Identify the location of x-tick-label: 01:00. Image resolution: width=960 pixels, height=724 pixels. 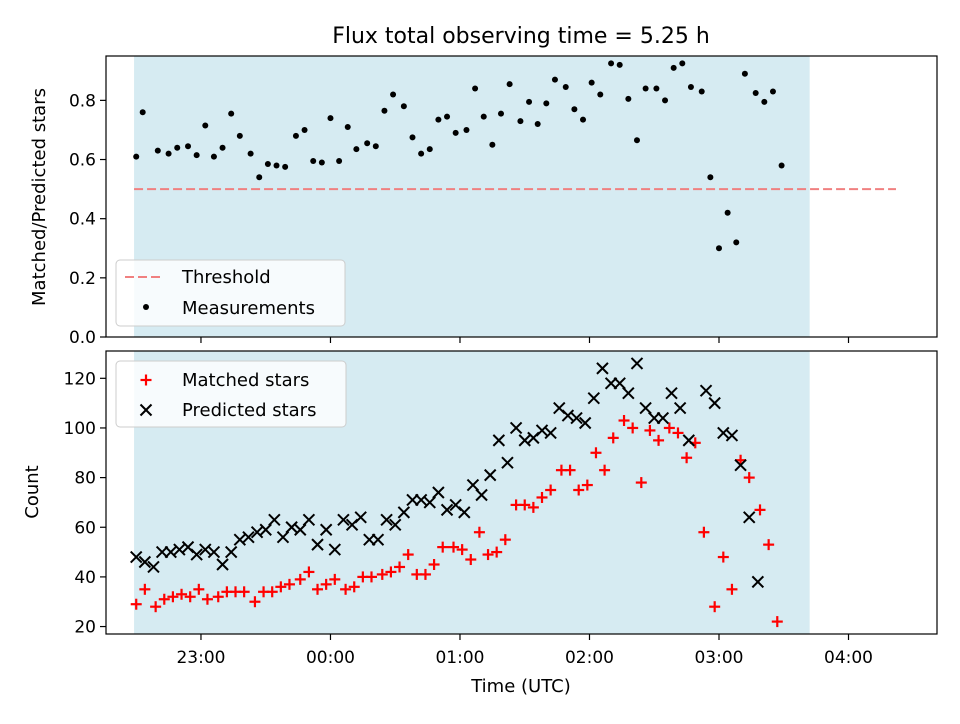
(459, 658).